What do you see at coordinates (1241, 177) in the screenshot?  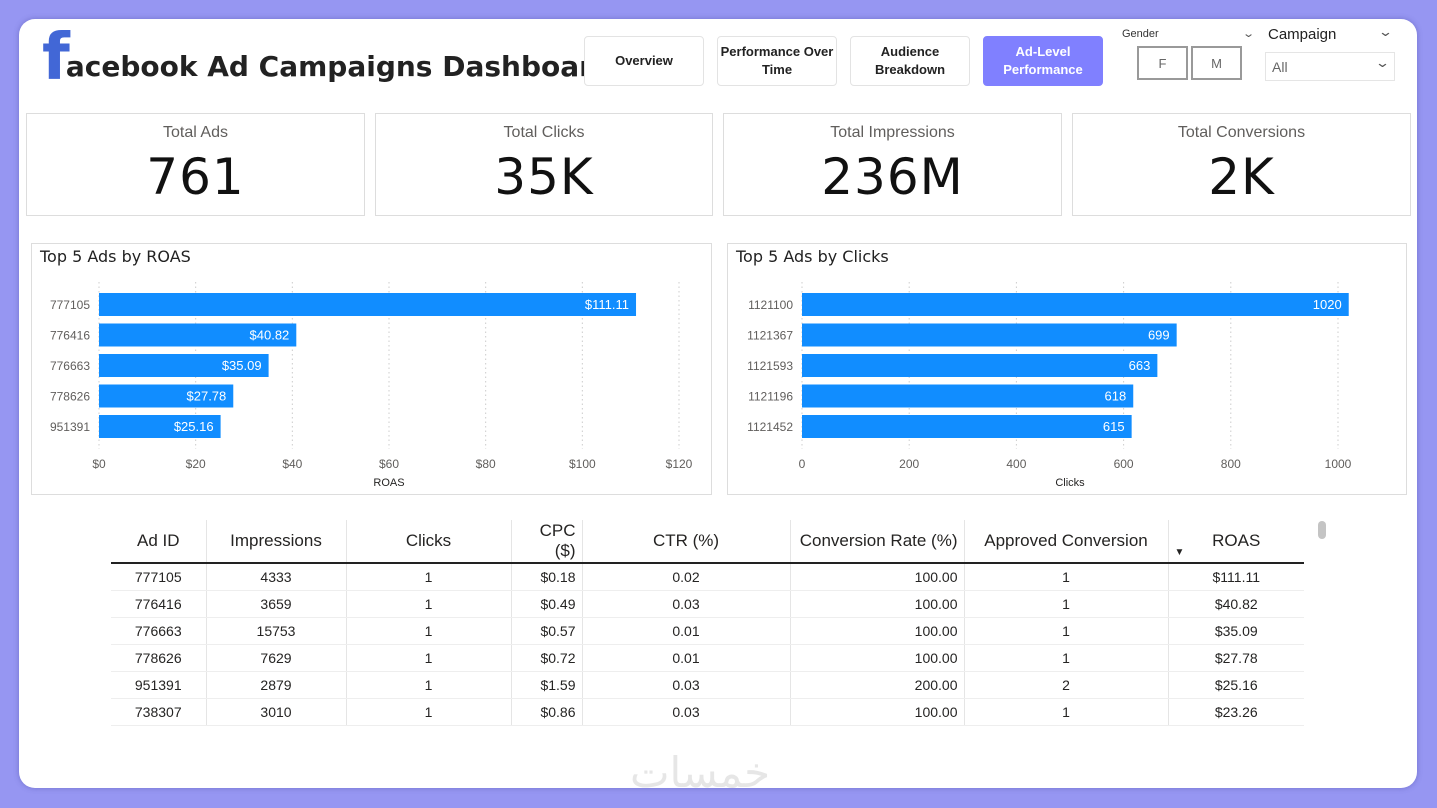 I see `kpi-value: 2K` at bounding box center [1241, 177].